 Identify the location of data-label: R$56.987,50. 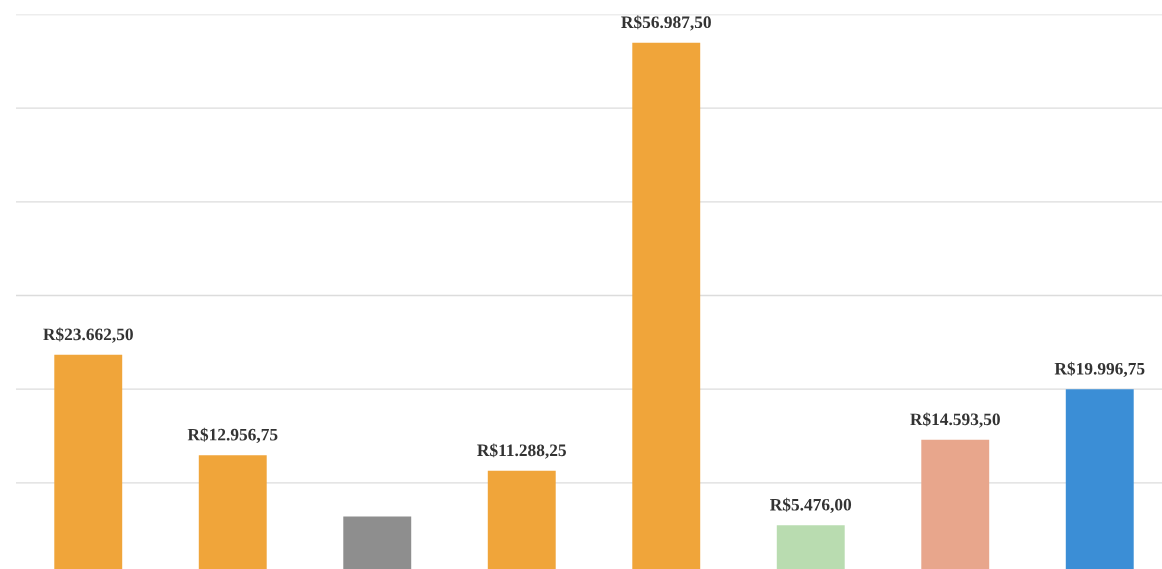
(666, 23).